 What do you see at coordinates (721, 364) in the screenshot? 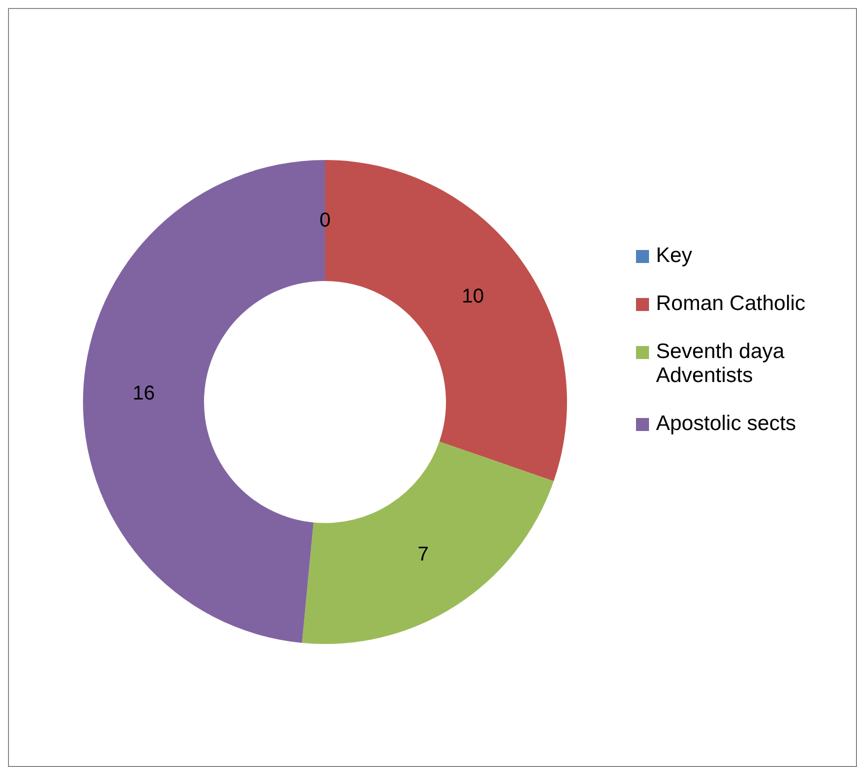
I see `legend-label: Seventh daya Adventists` at bounding box center [721, 364].